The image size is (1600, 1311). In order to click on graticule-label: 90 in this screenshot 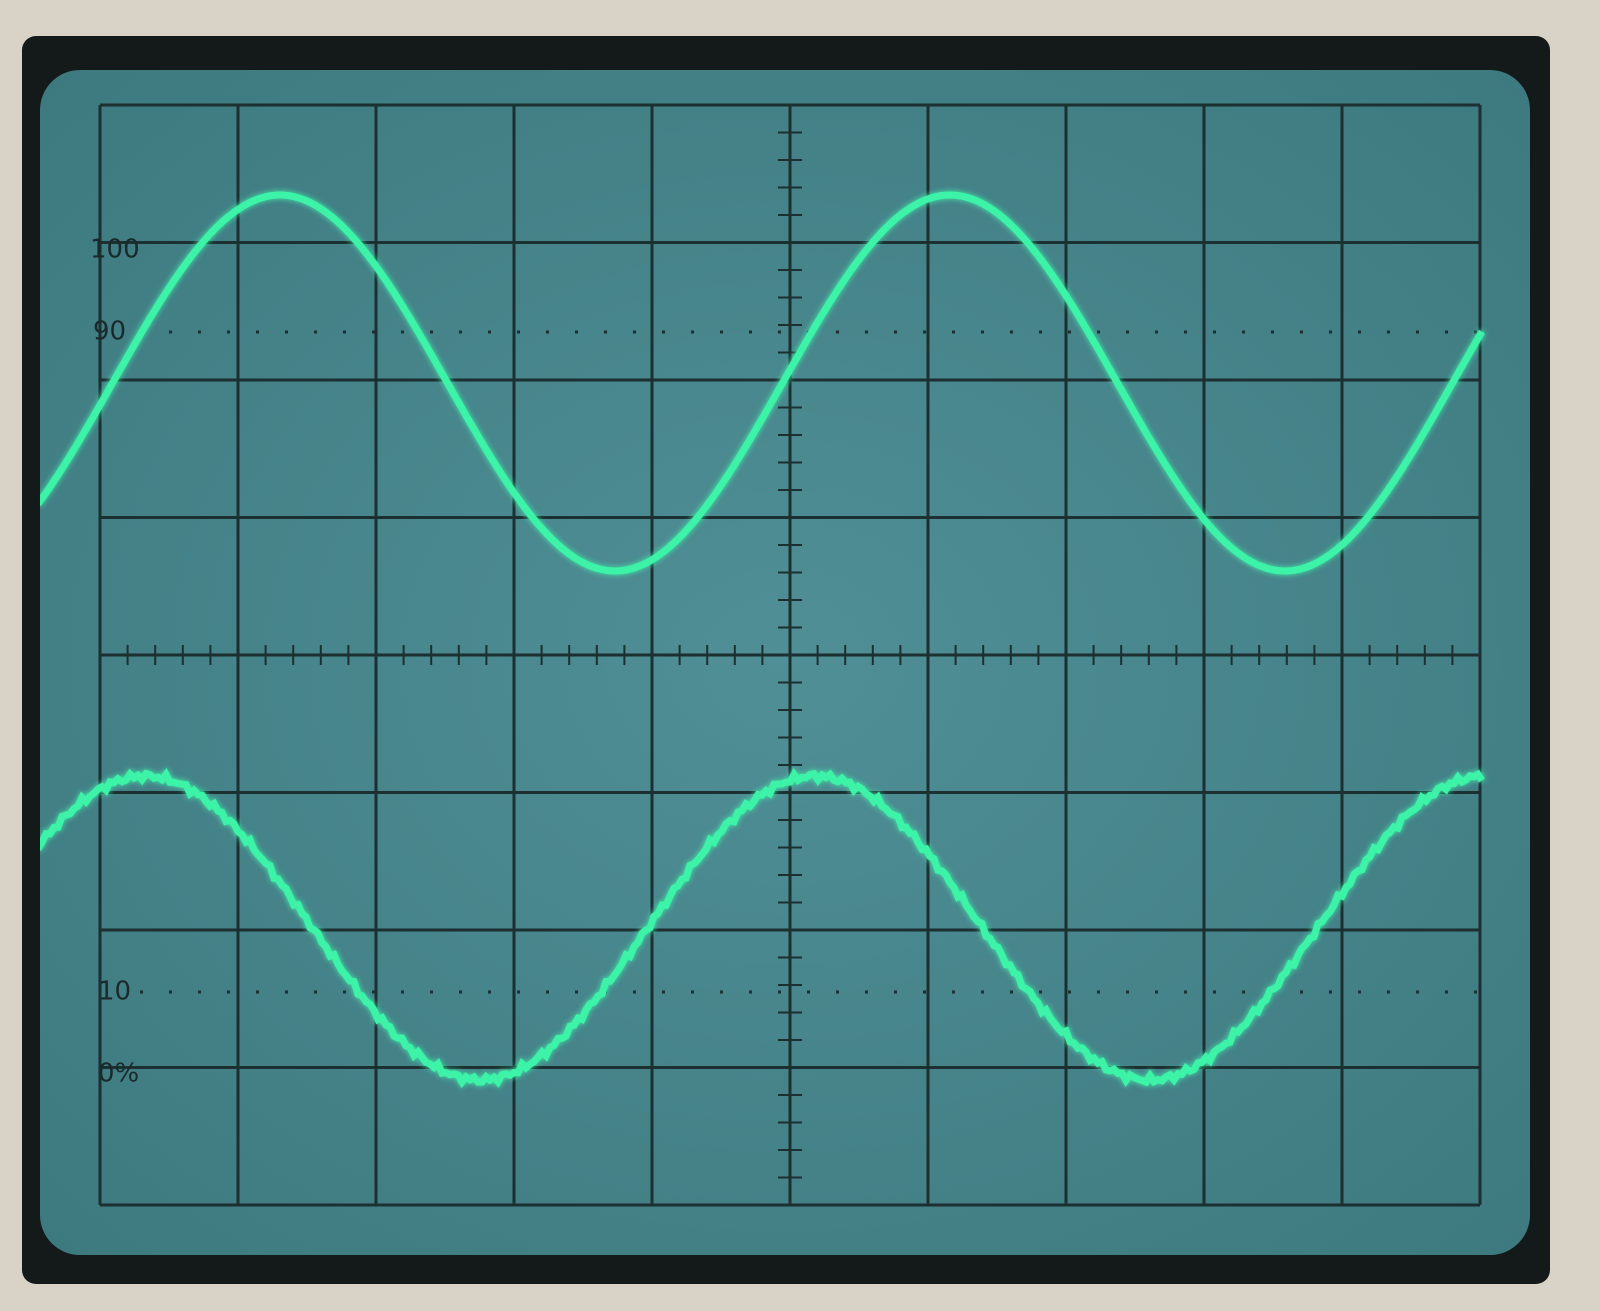, I will do `click(109, 332)`.